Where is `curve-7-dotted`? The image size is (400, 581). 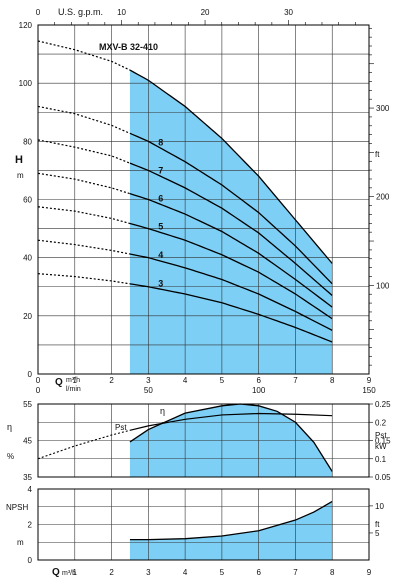 curve-7-dotted is located at coordinates (84, 151).